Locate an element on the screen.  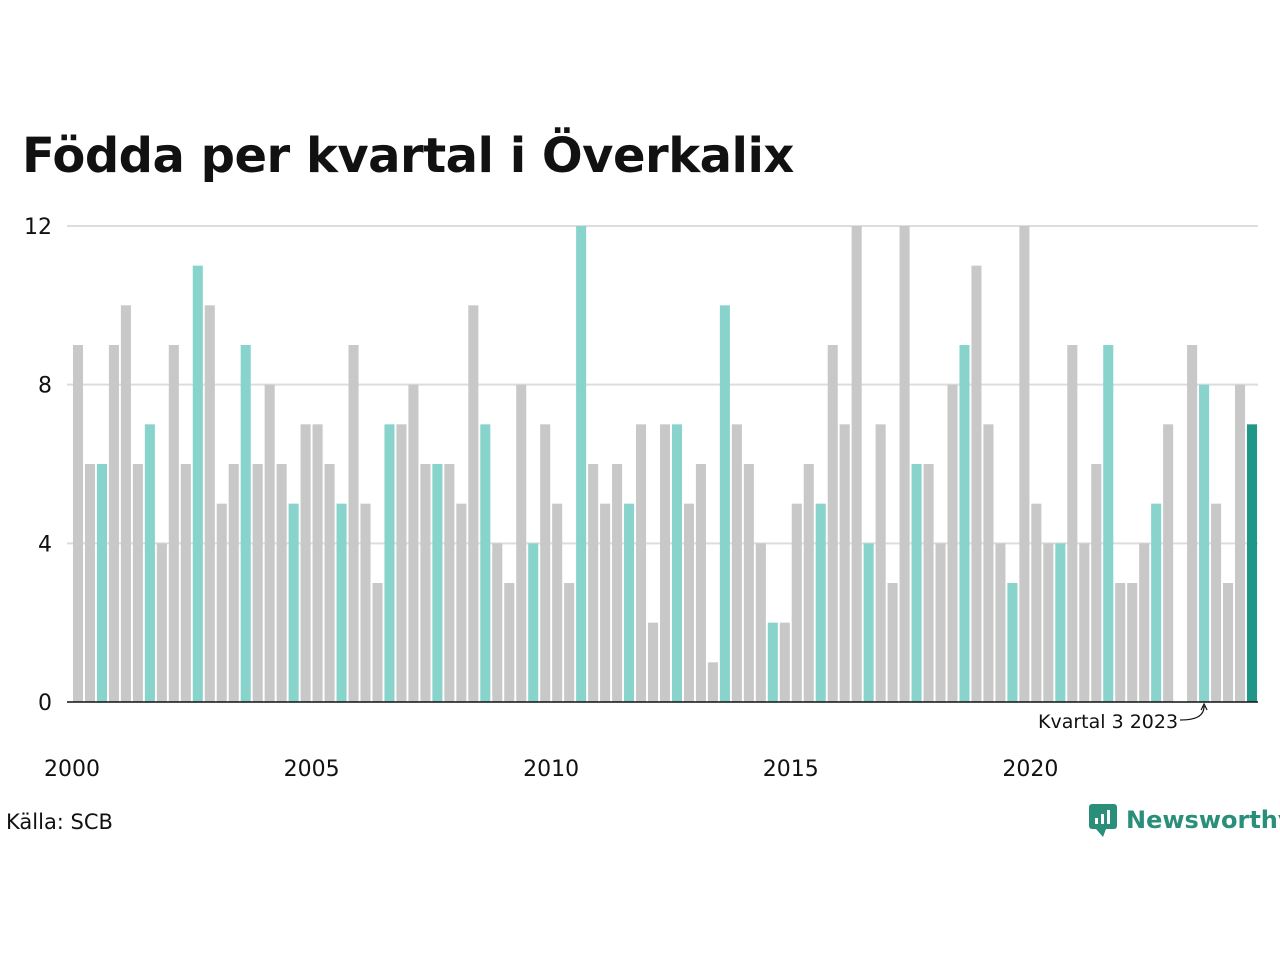
y-tick-label: 4 is located at coordinates (45, 544).